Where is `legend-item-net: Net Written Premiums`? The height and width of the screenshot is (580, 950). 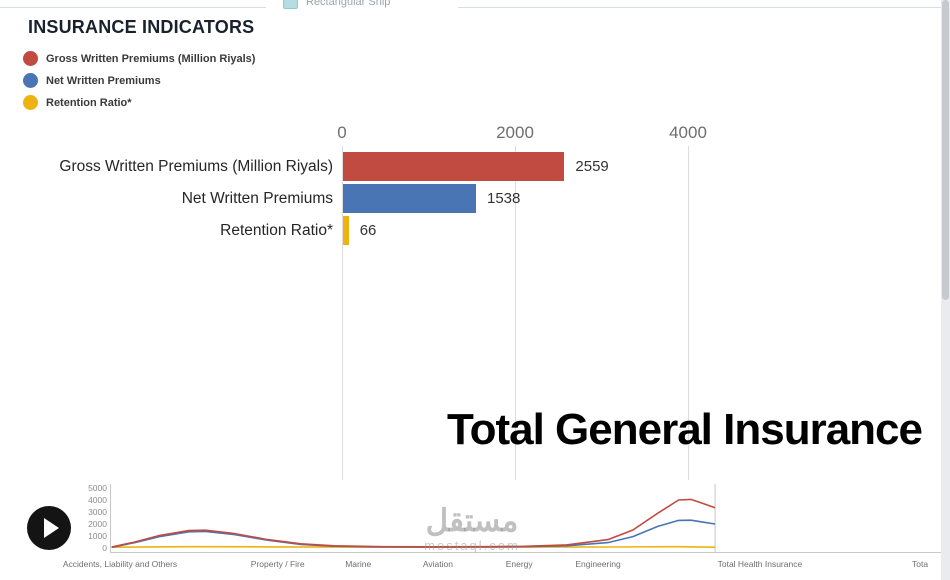 legend-item-net: Net Written Premiums is located at coordinates (139, 80).